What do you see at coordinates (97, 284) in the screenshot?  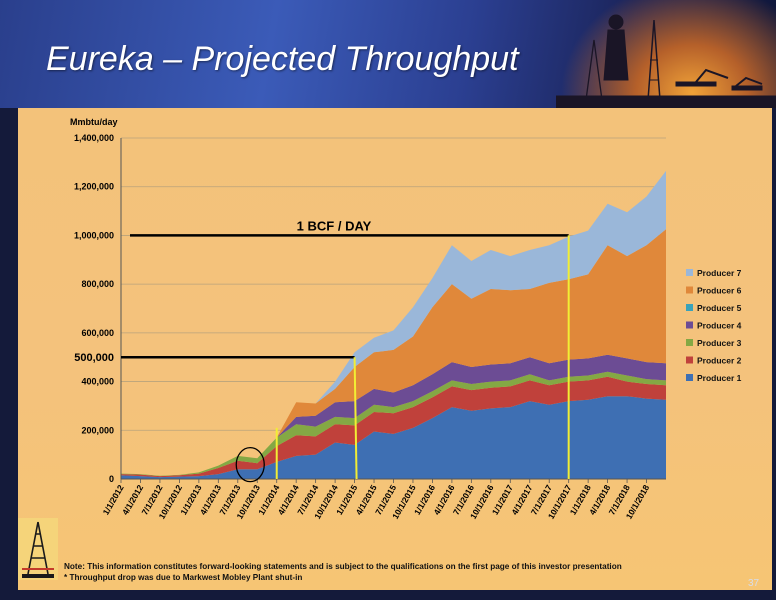 I see `y-tick-label: 800,000` at bounding box center [97, 284].